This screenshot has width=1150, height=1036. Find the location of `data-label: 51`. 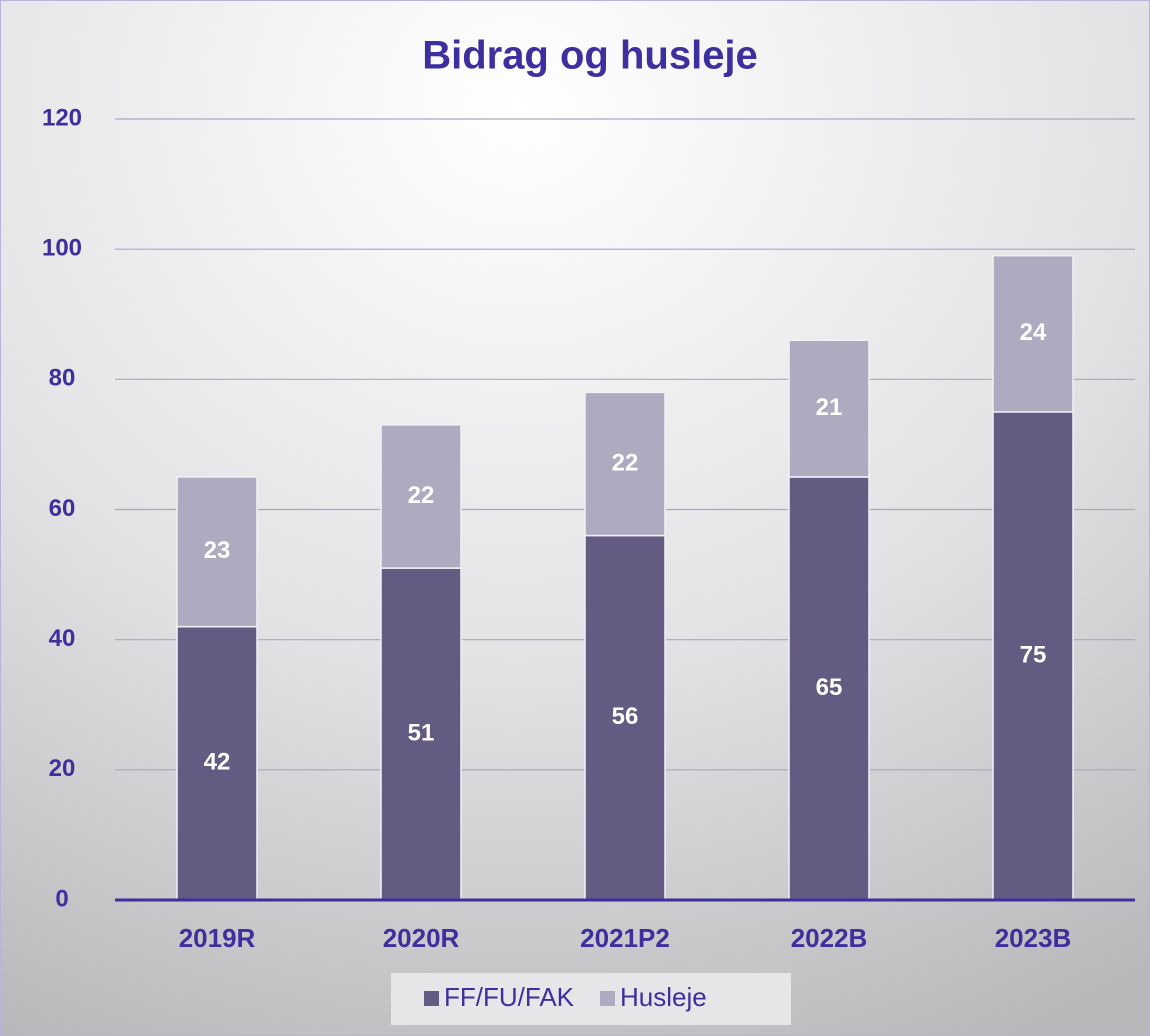

data-label: 51 is located at coordinates (421, 732).